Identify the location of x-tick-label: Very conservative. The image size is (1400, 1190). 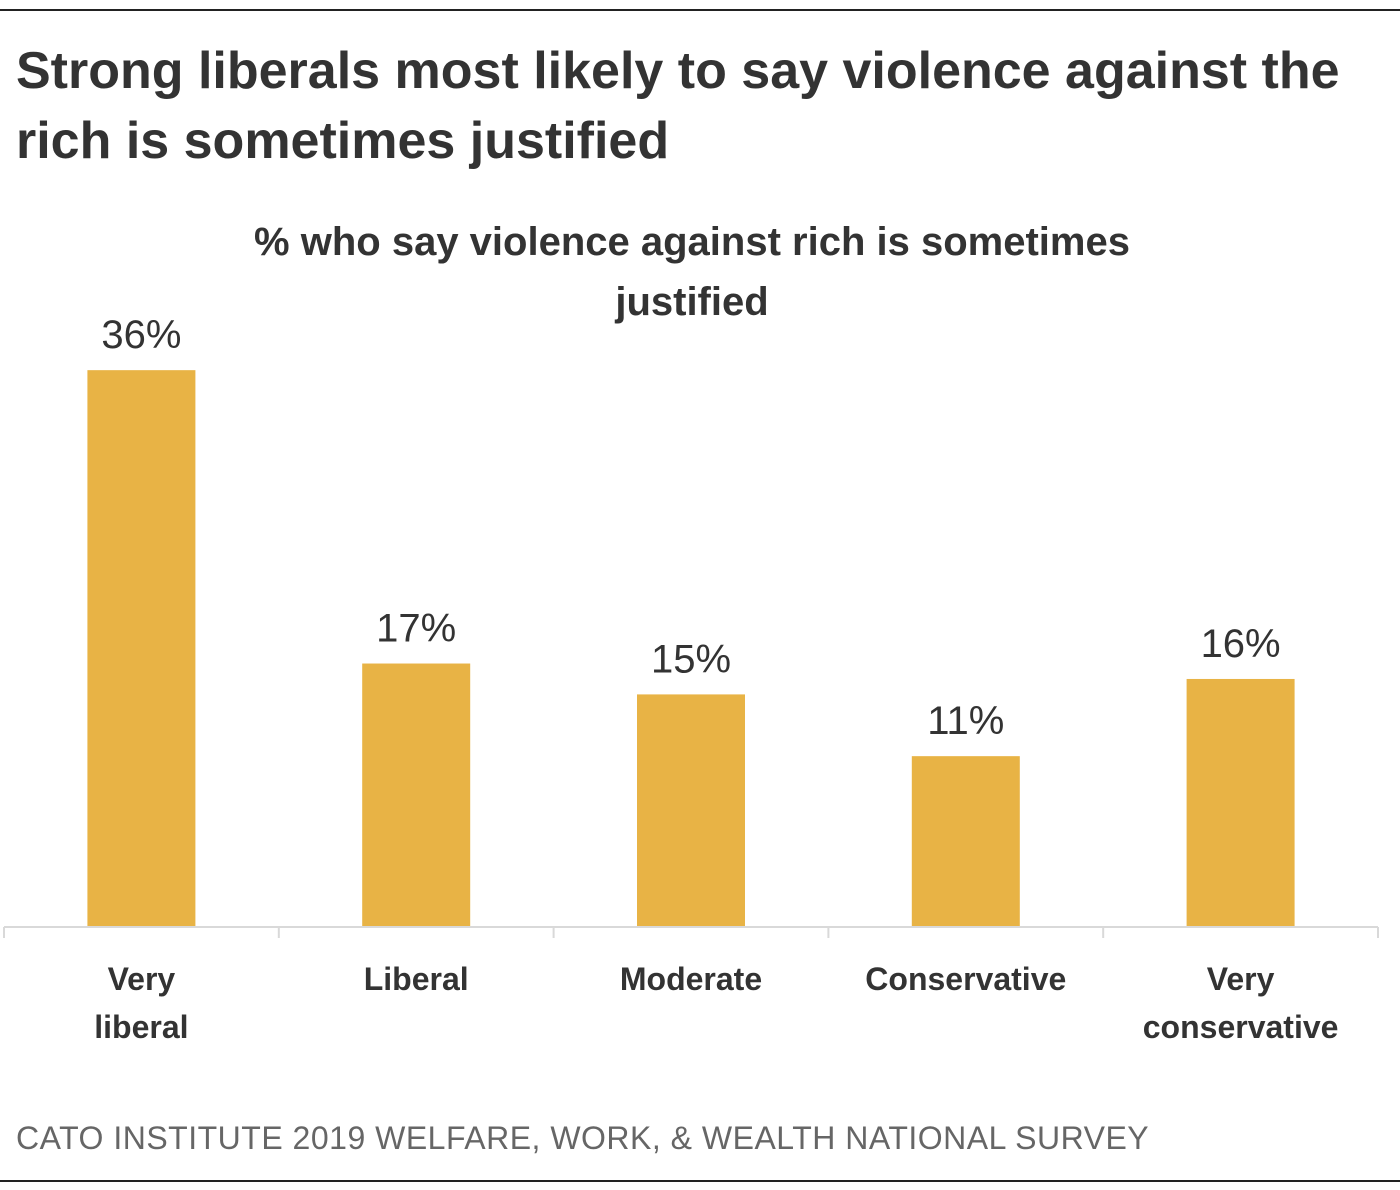
(1240, 1003).